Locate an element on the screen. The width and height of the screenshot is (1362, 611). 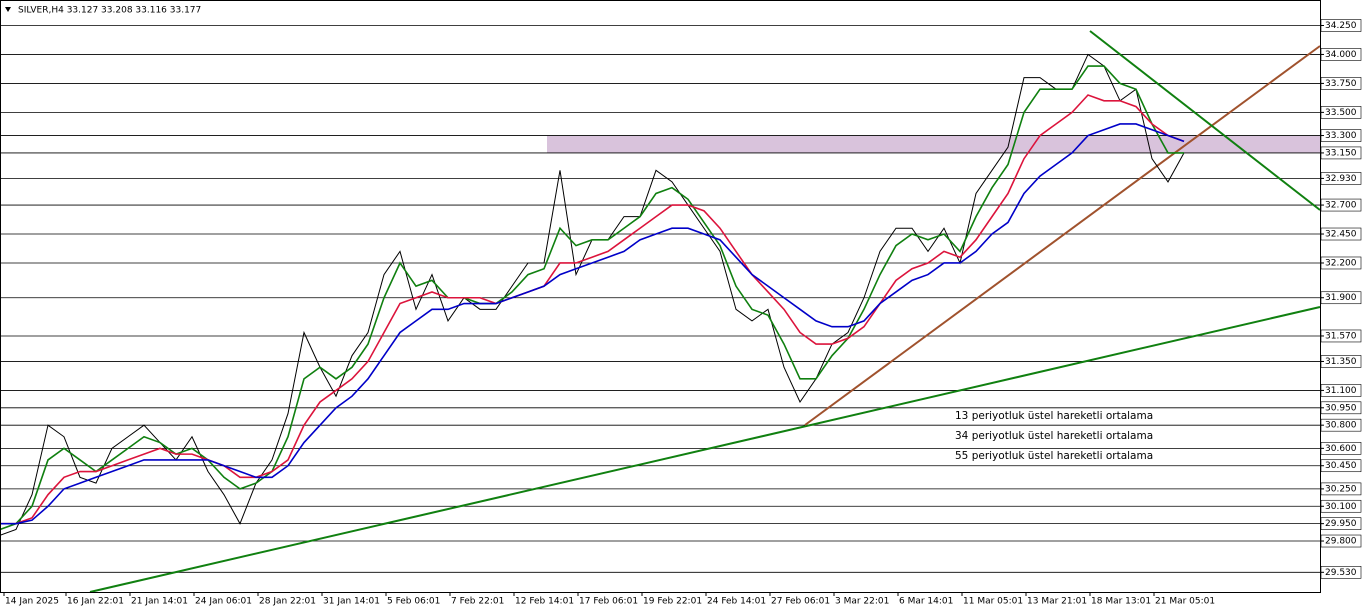
x-tick-label: 6 Mar 14:01 is located at coordinates (926, 602).